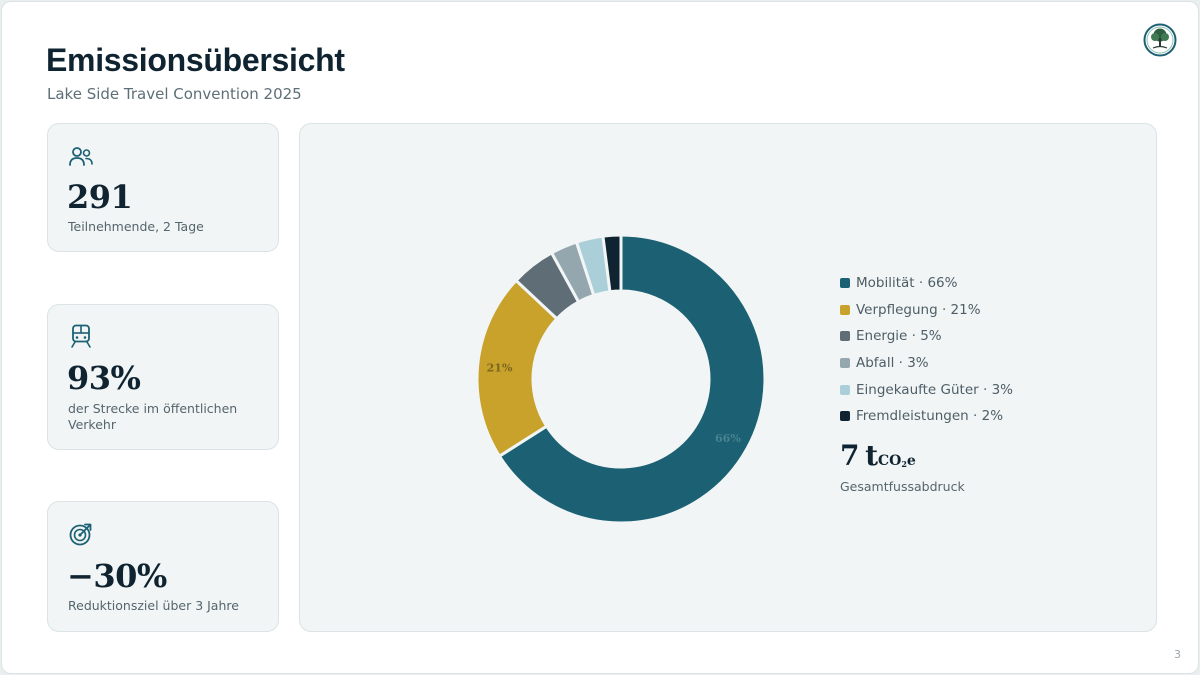 The width and height of the screenshot is (1200, 675). Describe the element at coordinates (500, 368) in the screenshot. I see `slice-label-2: 21%` at that location.